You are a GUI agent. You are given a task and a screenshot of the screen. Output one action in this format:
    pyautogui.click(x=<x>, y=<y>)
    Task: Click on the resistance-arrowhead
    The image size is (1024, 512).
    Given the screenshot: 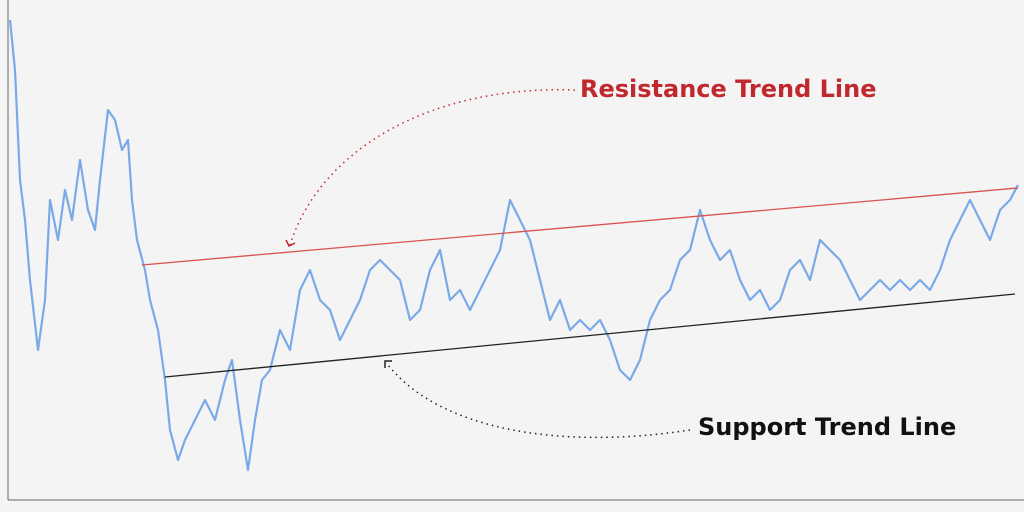 What is the action you would take?
    pyautogui.click(x=290, y=243)
    